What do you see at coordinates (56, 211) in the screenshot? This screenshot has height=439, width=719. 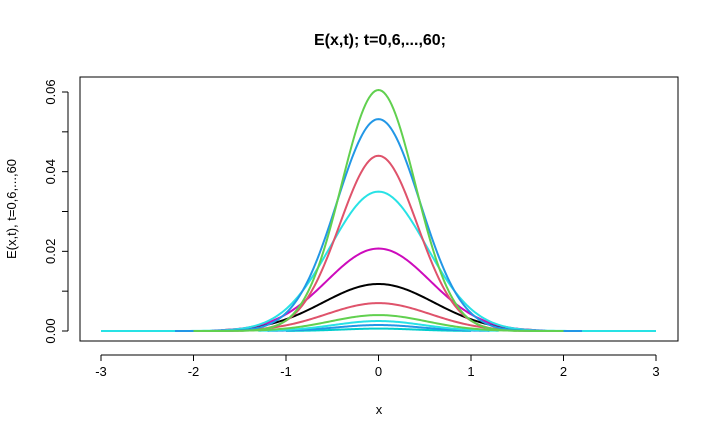 I see `y-axis: 0.00 0.02 0.04 0.06` at bounding box center [56, 211].